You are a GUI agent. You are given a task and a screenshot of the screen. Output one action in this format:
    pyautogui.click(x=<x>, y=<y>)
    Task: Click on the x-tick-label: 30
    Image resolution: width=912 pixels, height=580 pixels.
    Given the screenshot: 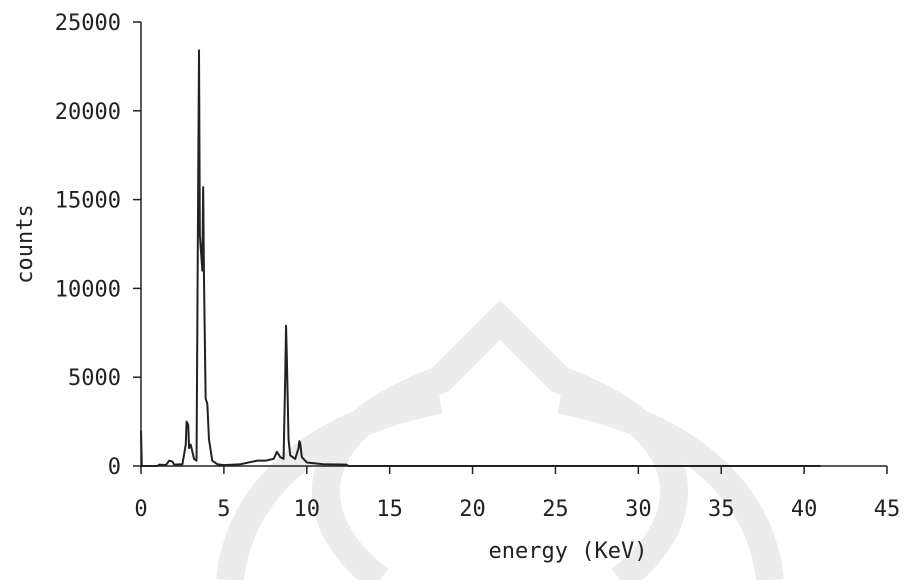 What is the action you would take?
    pyautogui.click(x=638, y=509)
    